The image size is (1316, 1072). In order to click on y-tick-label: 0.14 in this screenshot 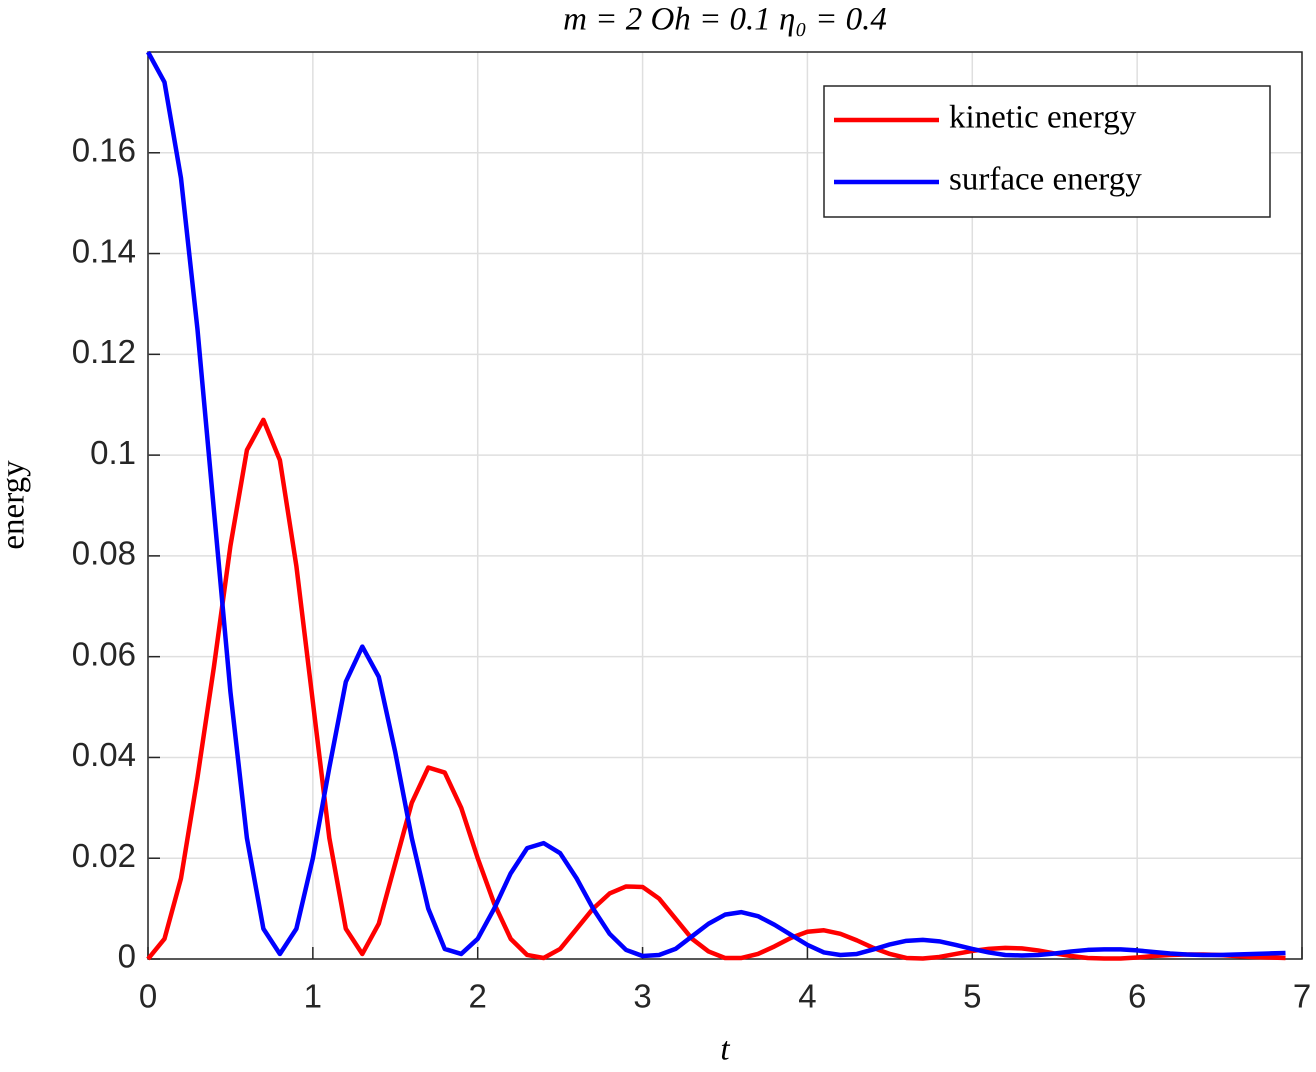, I will do `click(104, 250)`.